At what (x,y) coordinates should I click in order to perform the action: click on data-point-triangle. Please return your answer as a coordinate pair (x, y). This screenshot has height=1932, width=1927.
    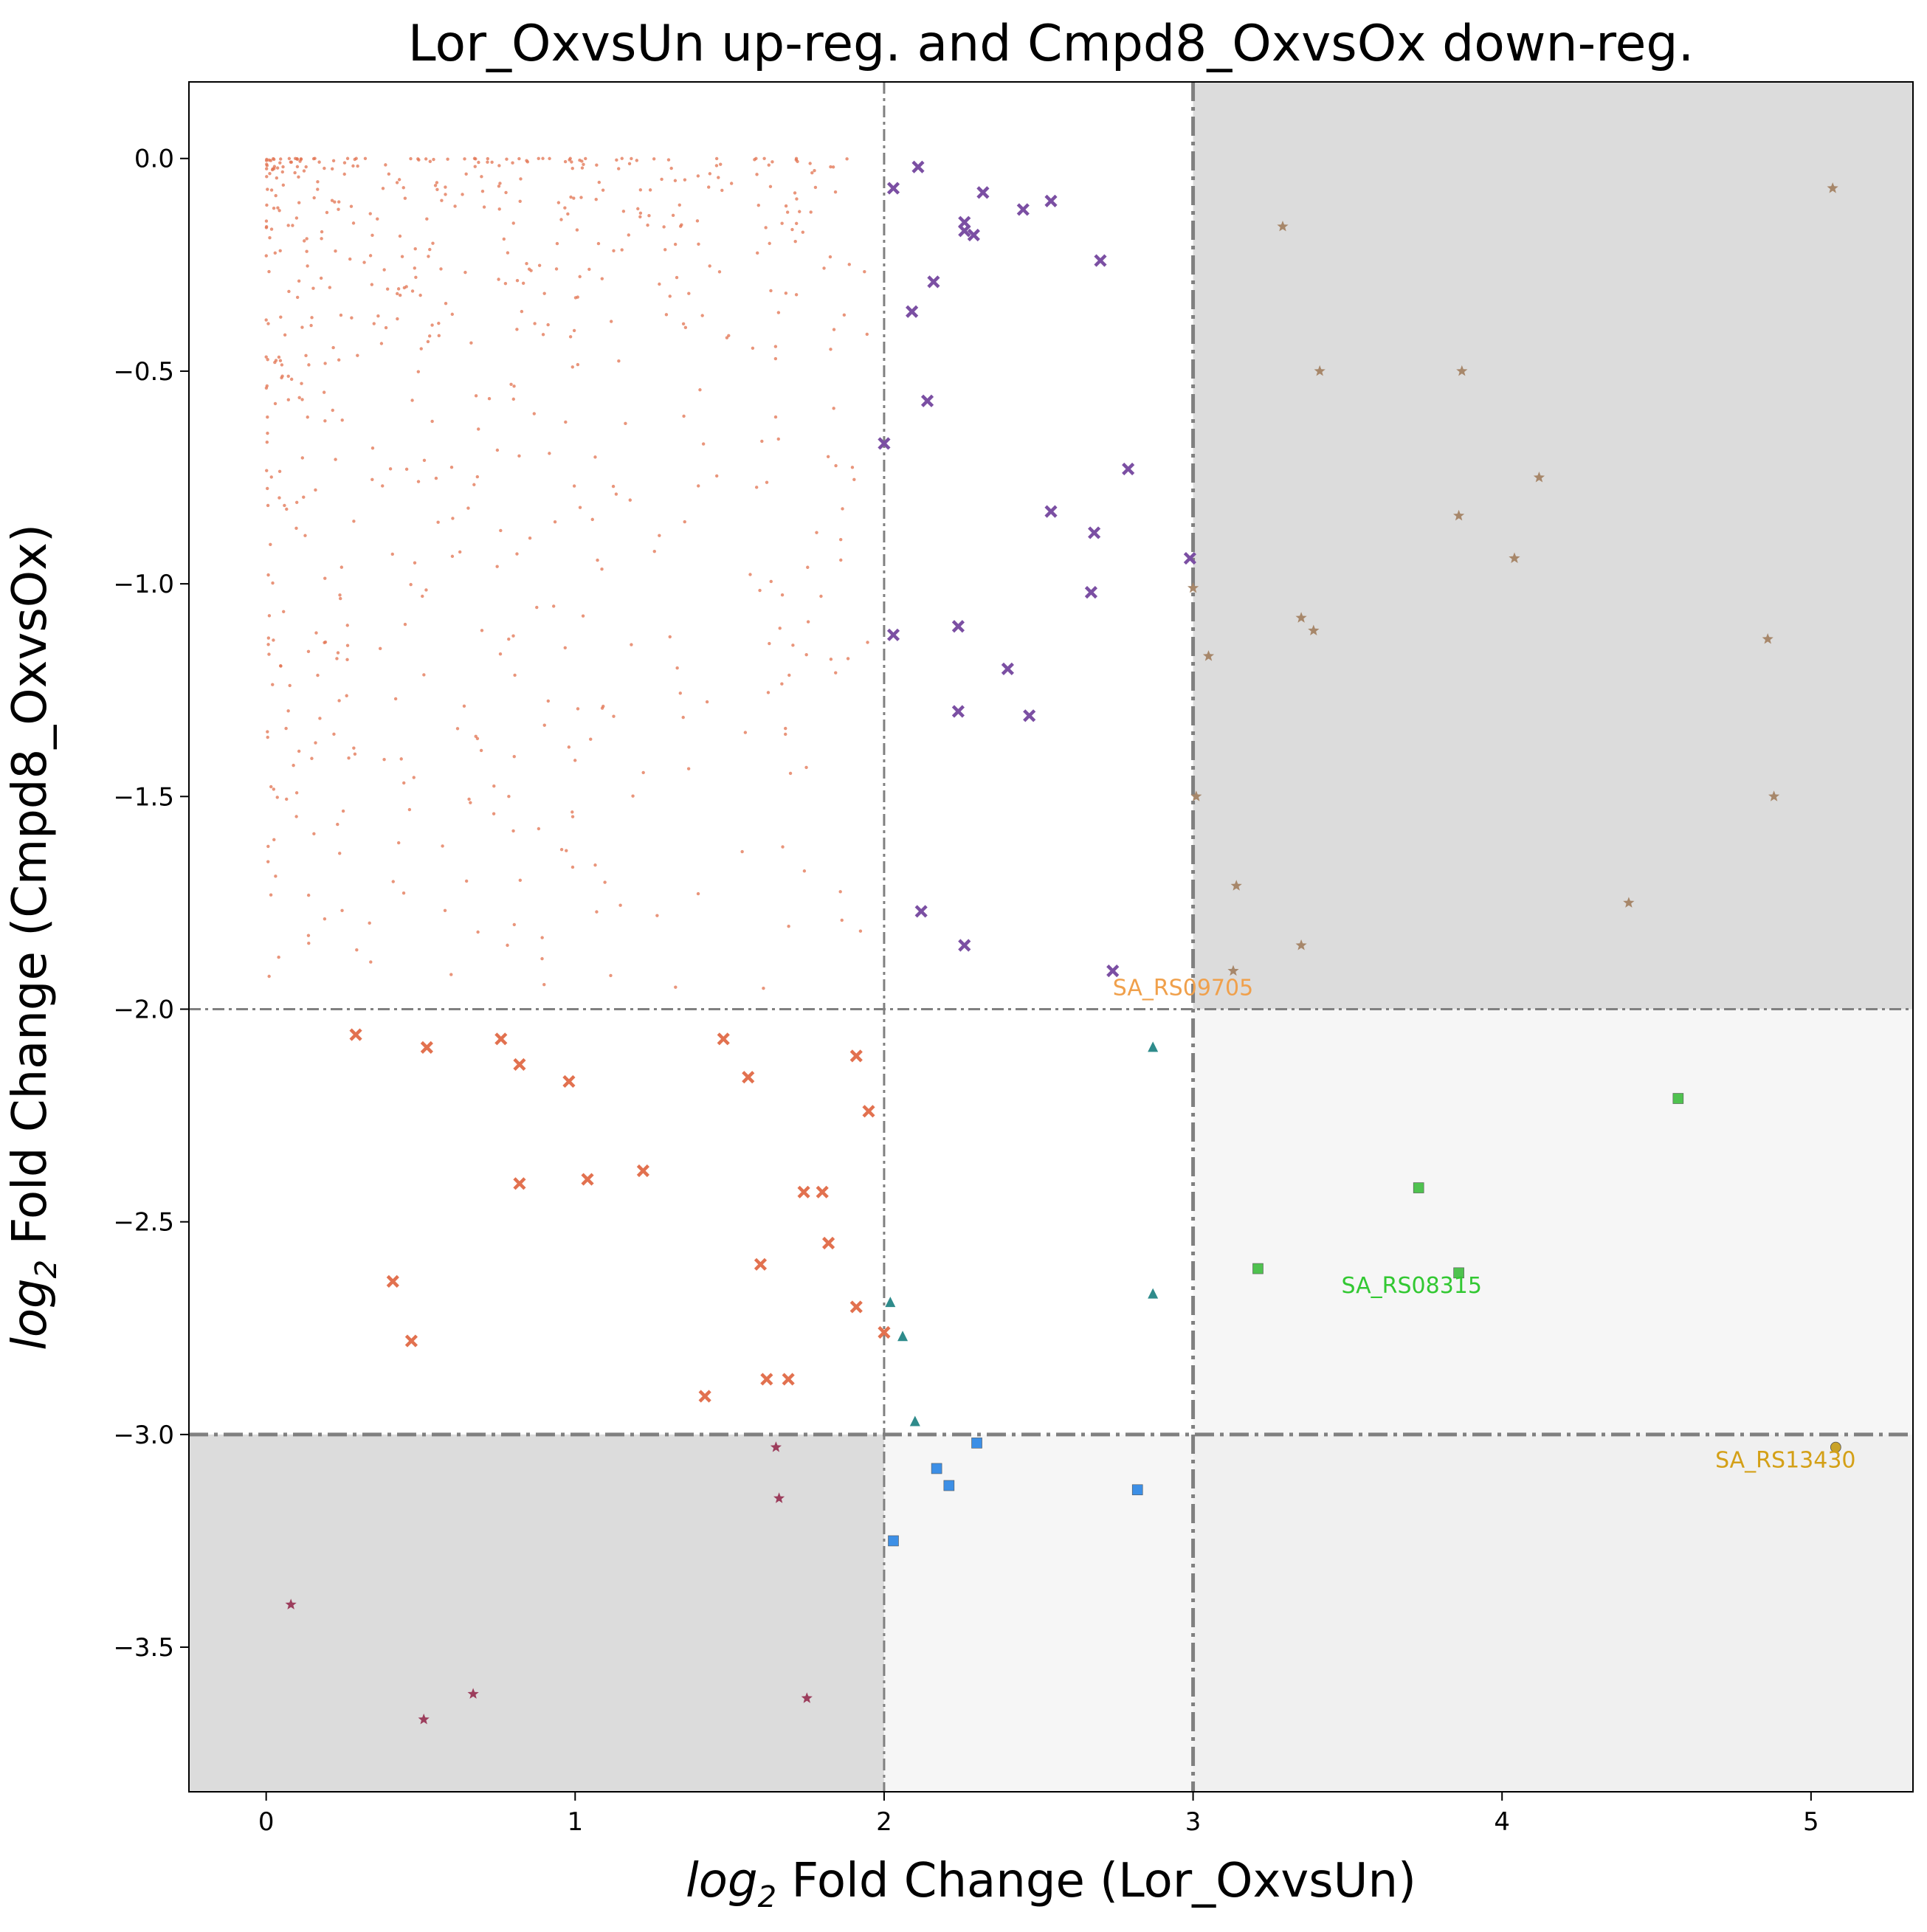
    Looking at the image, I should click on (891, 1302).